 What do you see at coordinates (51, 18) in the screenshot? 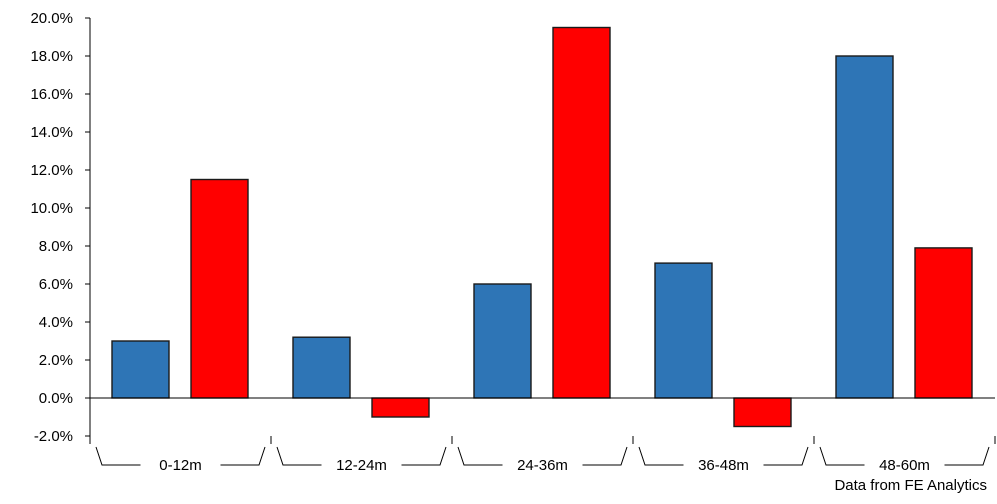
I see `y-tick-label: 20.0%` at bounding box center [51, 18].